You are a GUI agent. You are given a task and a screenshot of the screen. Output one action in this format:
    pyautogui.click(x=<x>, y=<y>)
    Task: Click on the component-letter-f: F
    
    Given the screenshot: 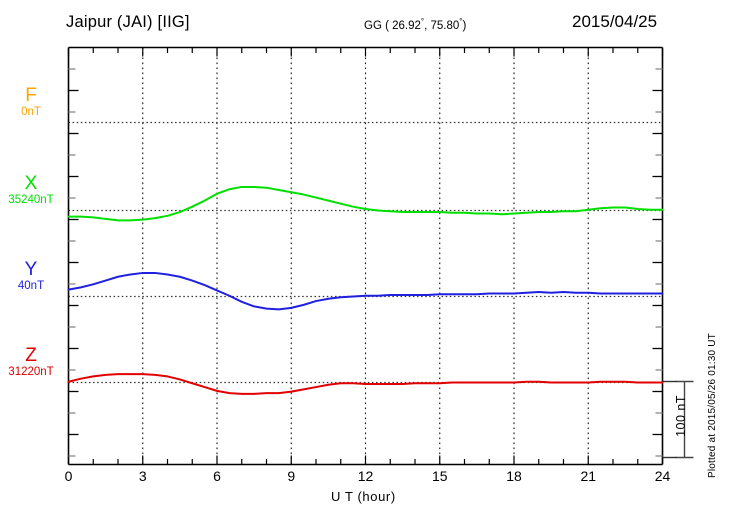 What is the action you would take?
    pyautogui.click(x=31, y=95)
    